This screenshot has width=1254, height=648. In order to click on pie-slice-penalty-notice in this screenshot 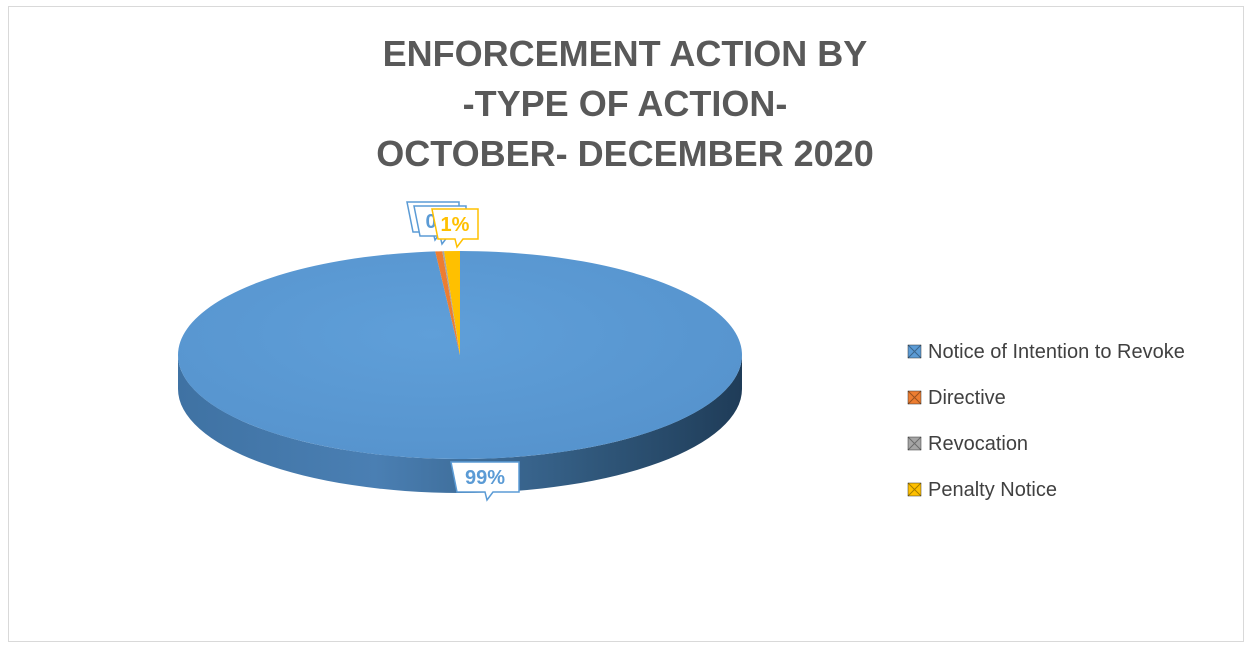, I will do `click(452, 303)`.